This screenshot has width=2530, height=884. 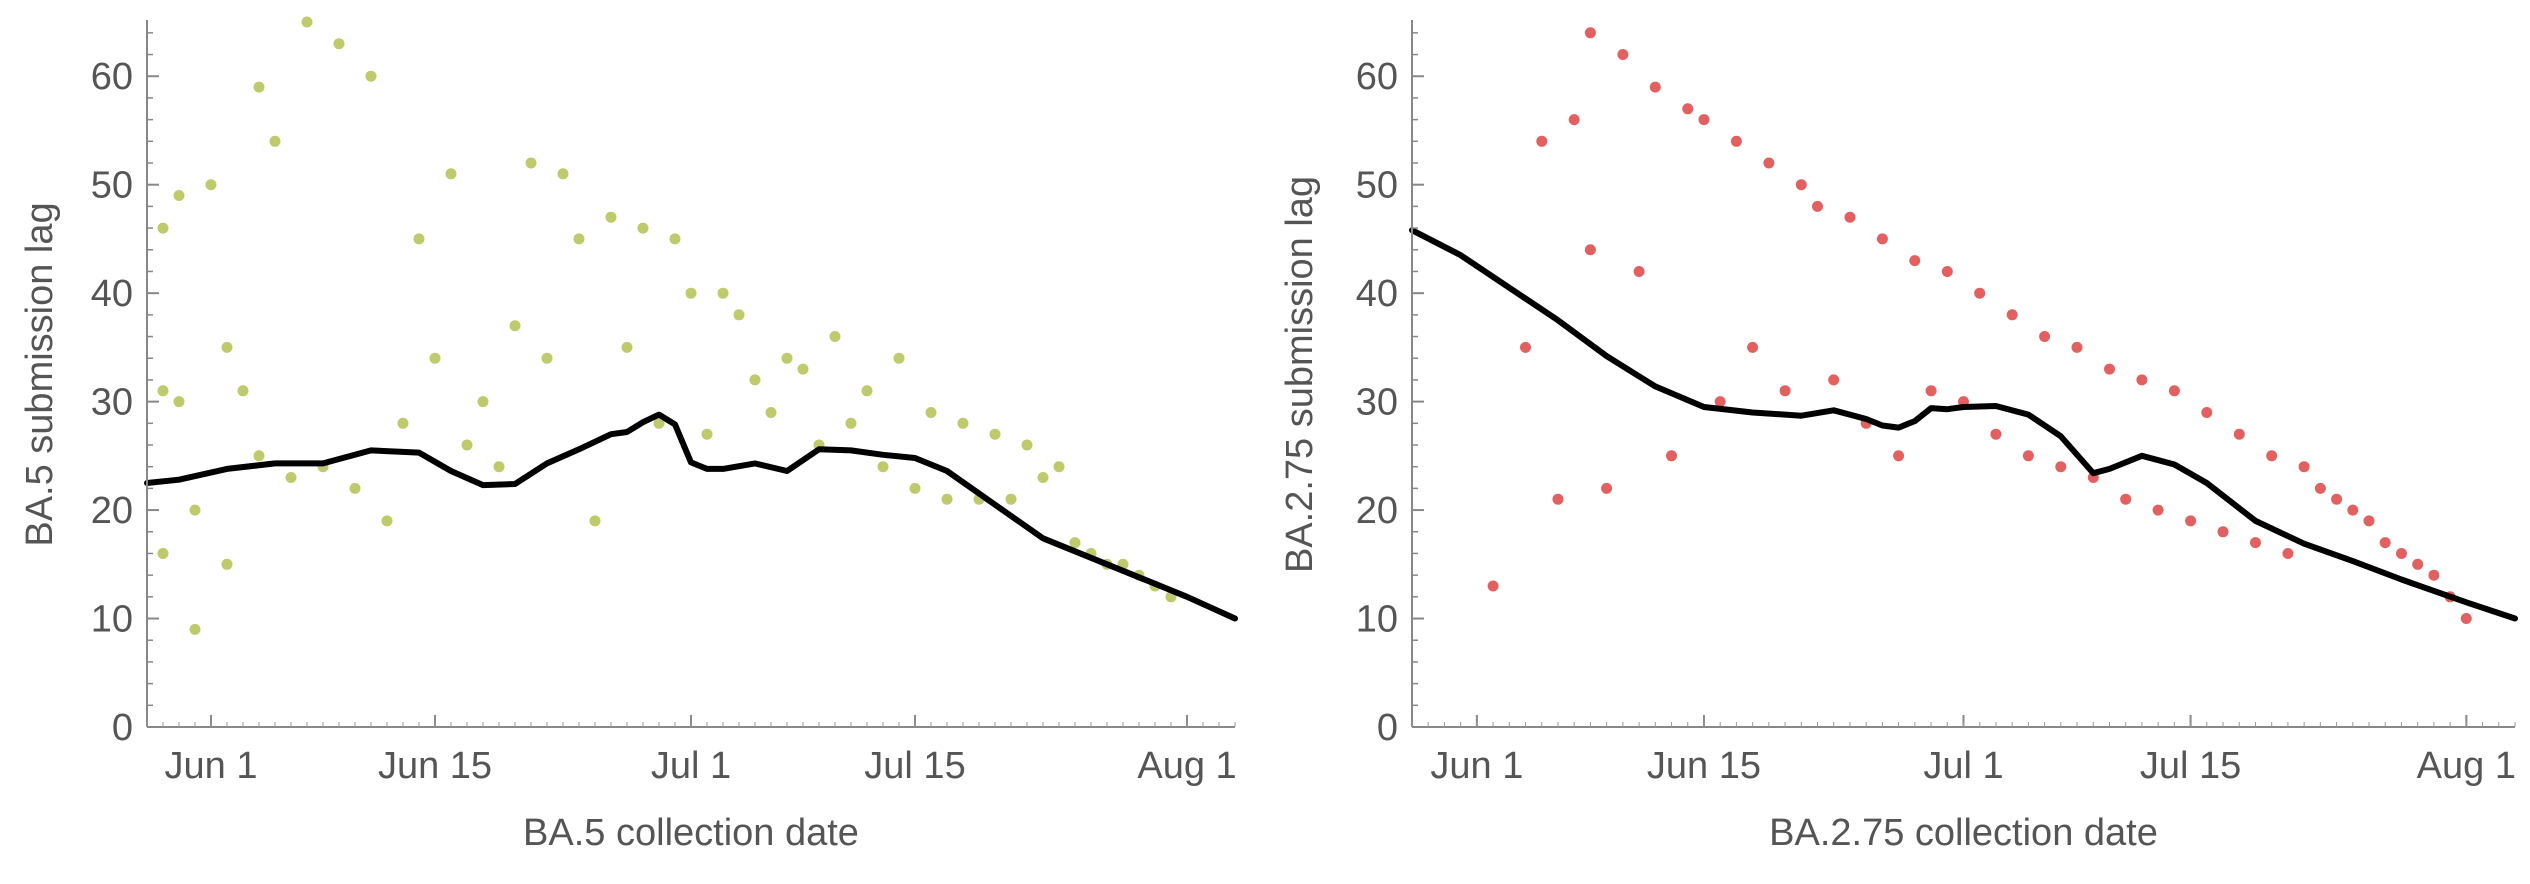 What do you see at coordinates (40, 374) in the screenshot?
I see `y-axis-title: BA.5 submission lag` at bounding box center [40, 374].